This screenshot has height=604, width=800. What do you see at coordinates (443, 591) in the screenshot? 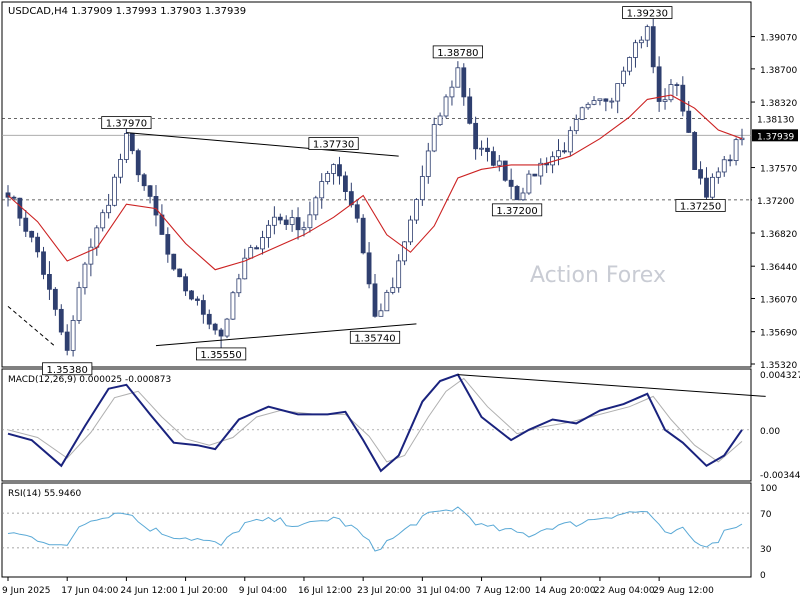
I see `time-tick-label: 31 Jul 04:00` at bounding box center [443, 591].